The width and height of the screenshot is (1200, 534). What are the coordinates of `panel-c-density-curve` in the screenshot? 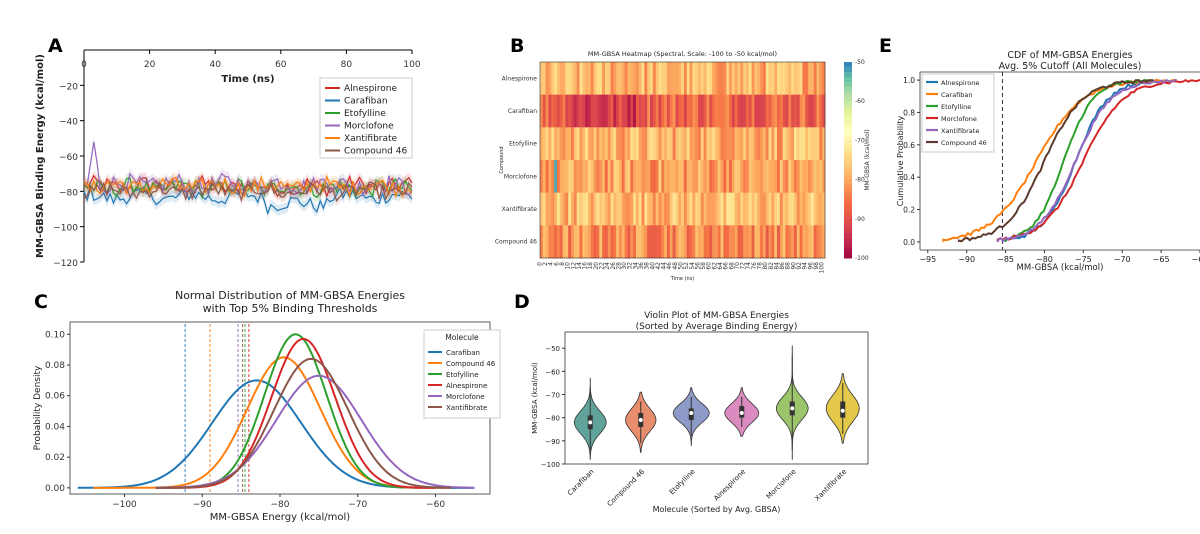 It's located at (315, 431).